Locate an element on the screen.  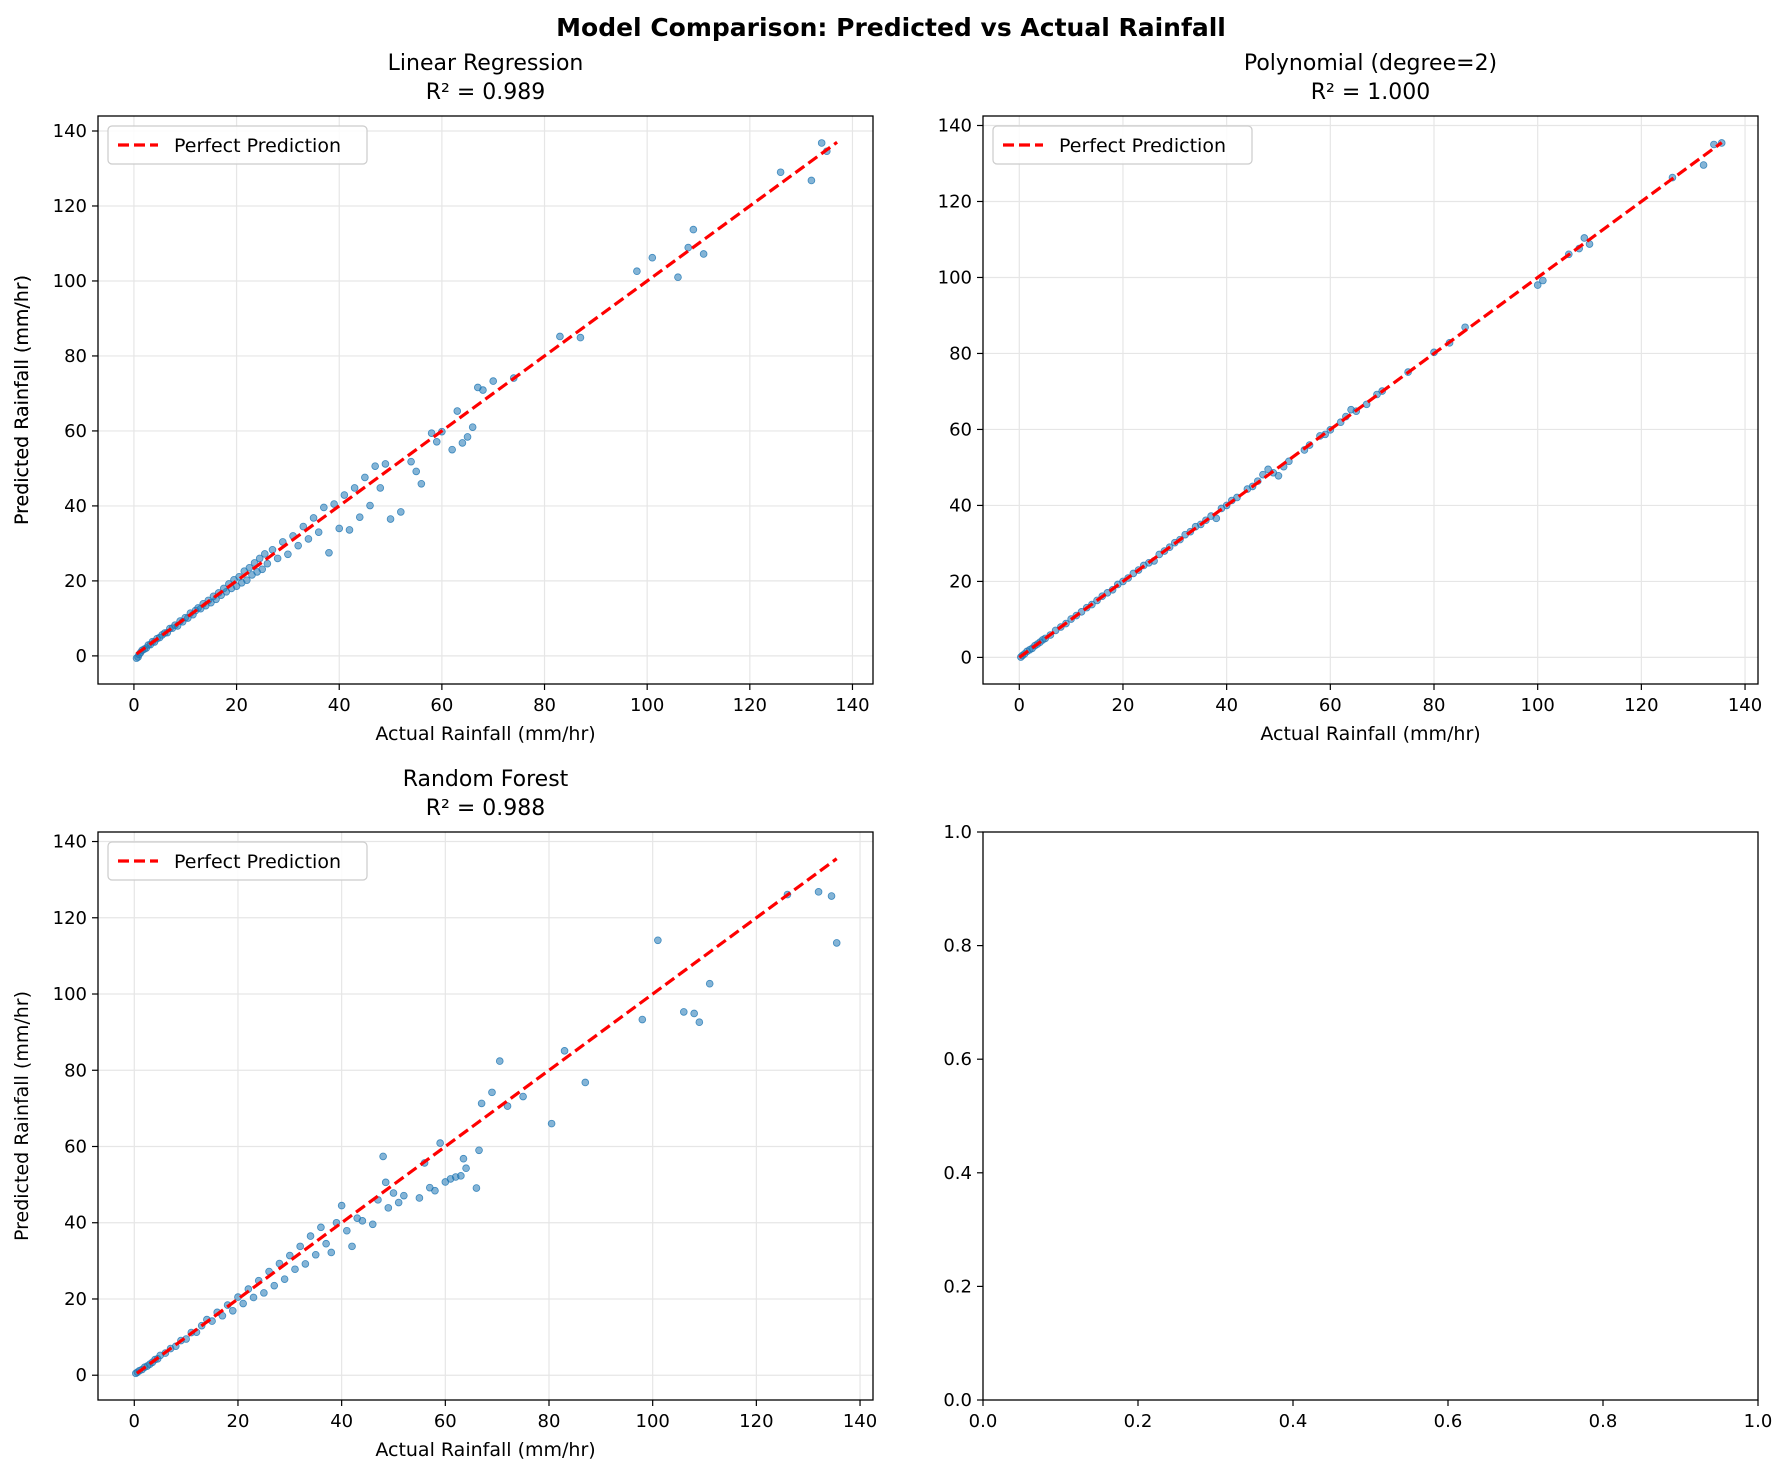
x-tick-label: 1.0 is located at coordinates (1758, 1421).